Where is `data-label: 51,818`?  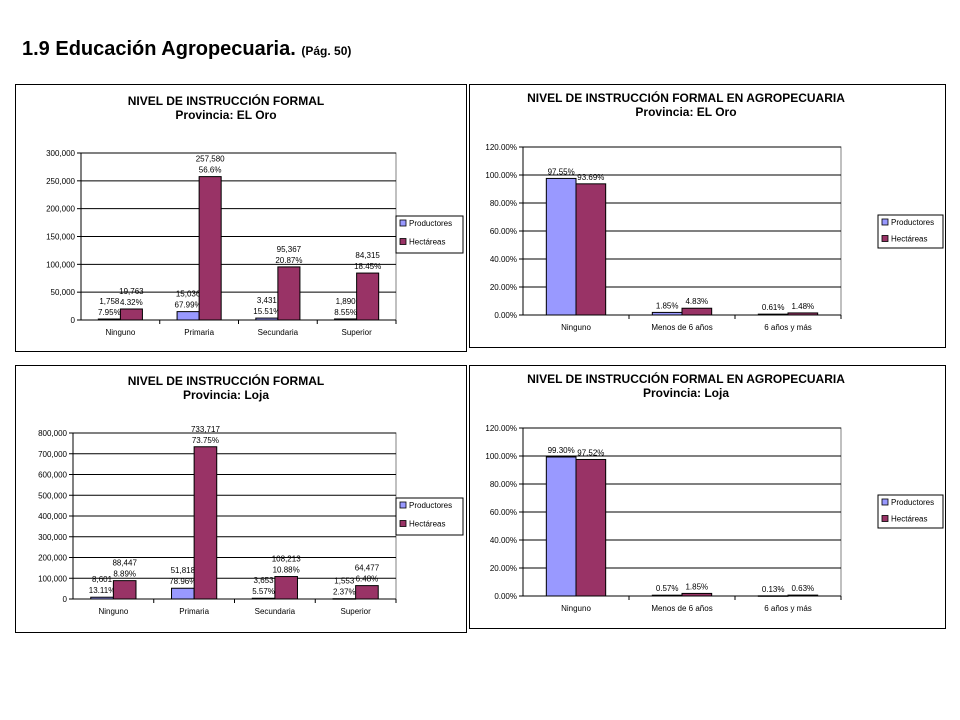 data-label: 51,818 is located at coordinates (183, 570).